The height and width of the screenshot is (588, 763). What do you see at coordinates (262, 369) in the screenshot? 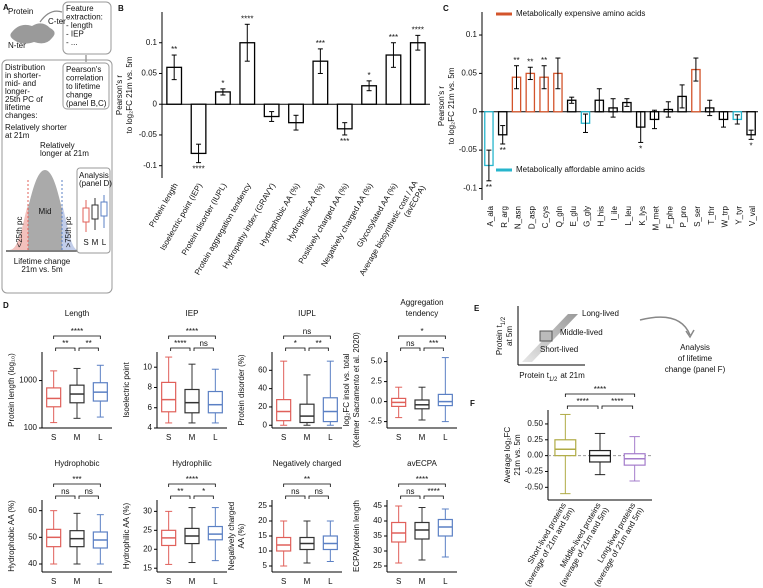
I see `y-tick-label: 60` at bounding box center [262, 369].